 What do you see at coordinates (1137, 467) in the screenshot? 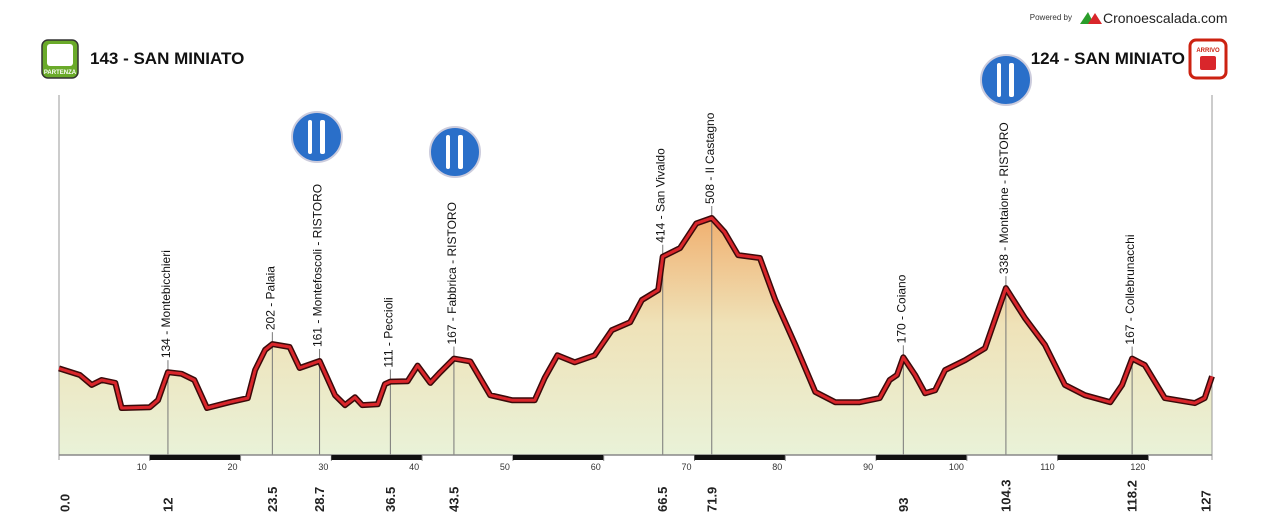
I see `x-tick-label: 120` at bounding box center [1137, 467].